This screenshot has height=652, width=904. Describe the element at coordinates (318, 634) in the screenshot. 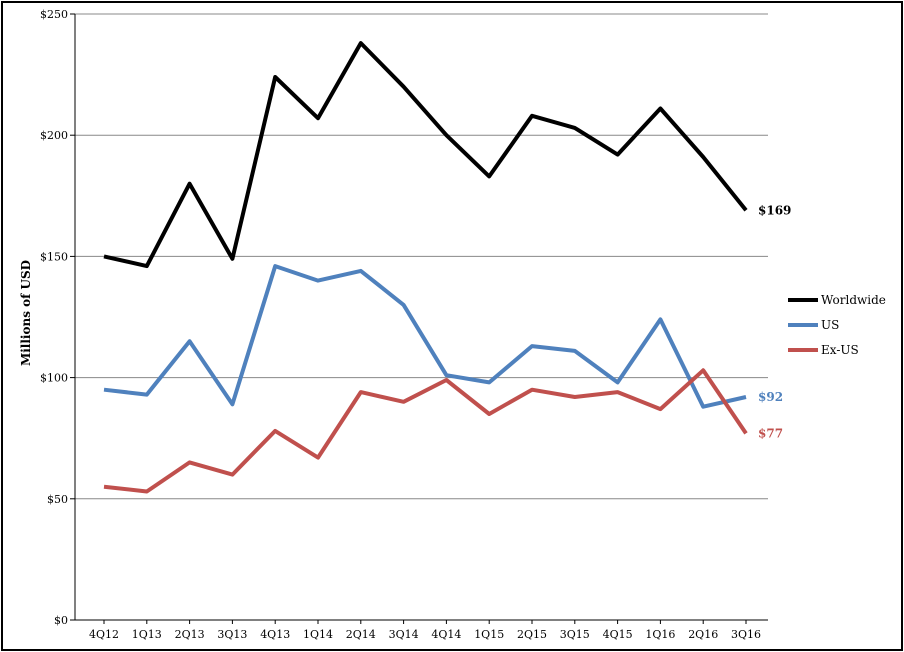

I see `x-tick-label: 1Q14` at that location.